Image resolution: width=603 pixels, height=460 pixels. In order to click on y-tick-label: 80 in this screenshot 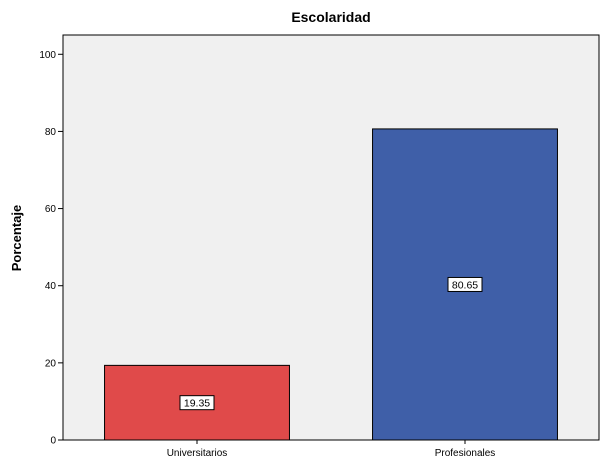, I will do `click(51, 132)`.